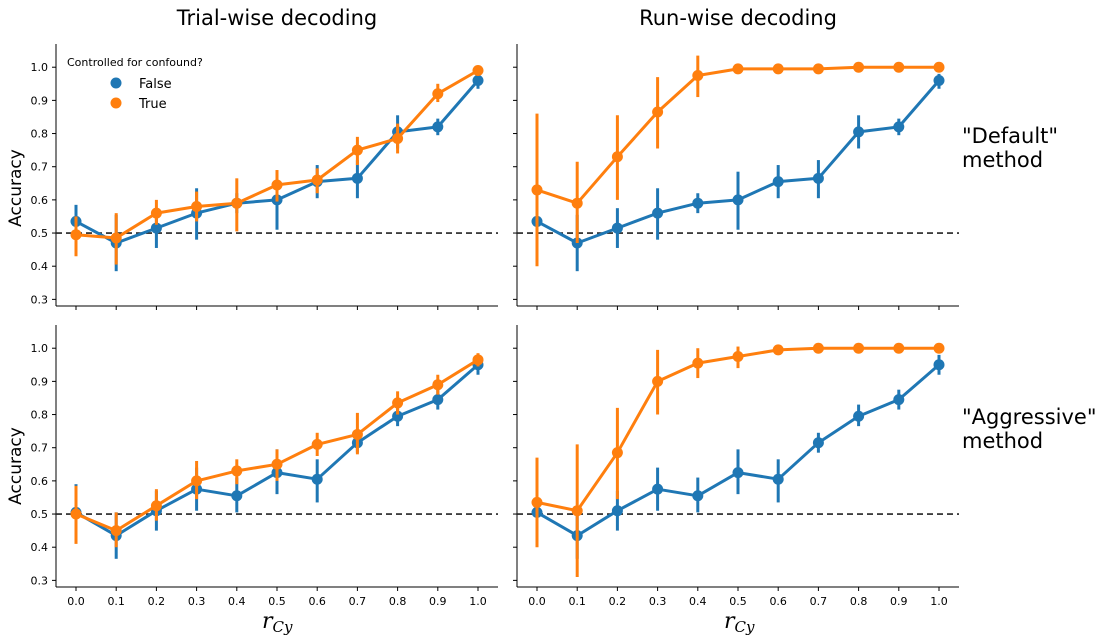 Image resolution: width=1117 pixels, height=644 pixels. I want to click on column-title-trial-wise: Trial-wise decoding, so click(276, 18).